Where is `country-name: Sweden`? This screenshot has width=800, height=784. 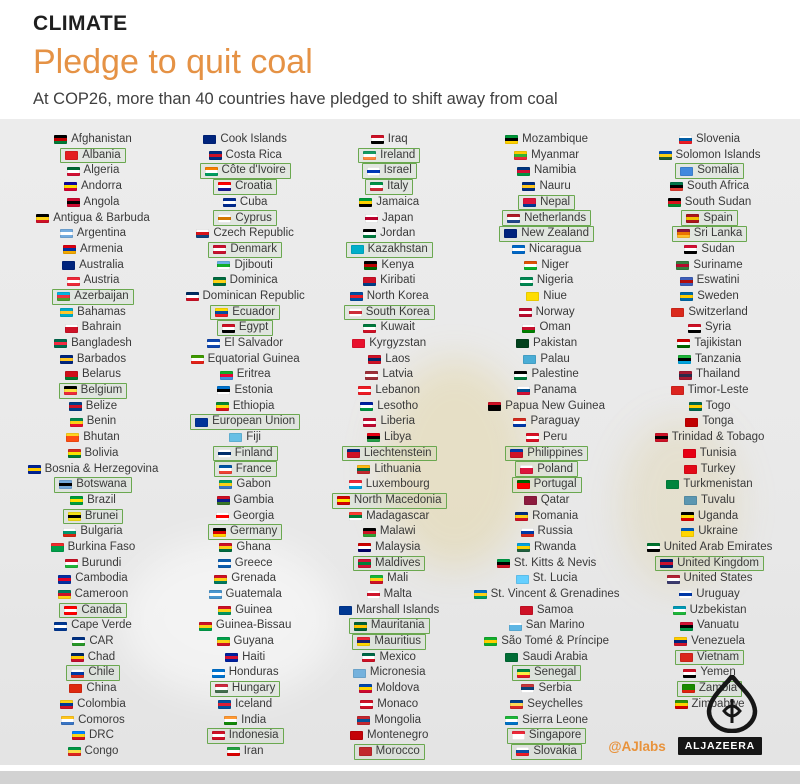 country-name: Sweden is located at coordinates (718, 295).